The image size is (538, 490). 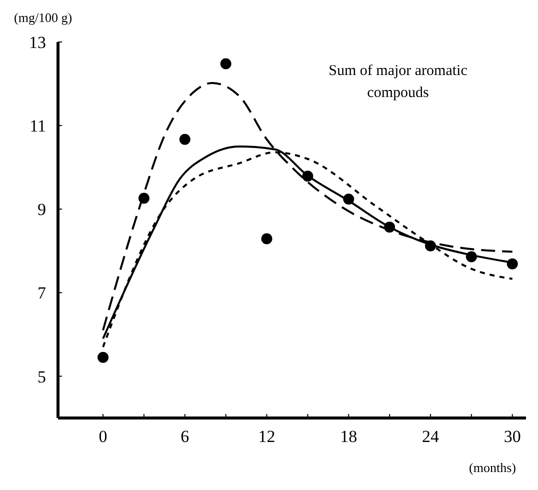 What do you see at coordinates (103, 436) in the screenshot?
I see `x-tick-label: 0` at bounding box center [103, 436].